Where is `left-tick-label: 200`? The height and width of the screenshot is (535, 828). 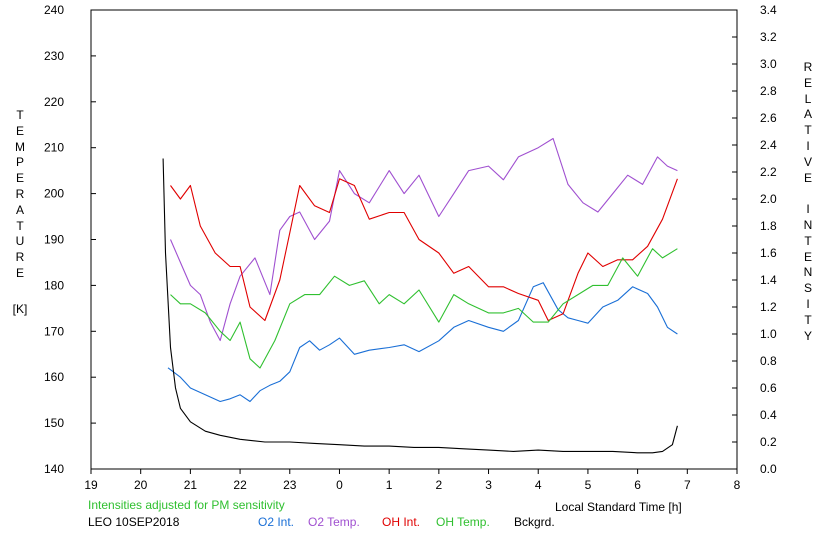
left-tick-label: 200 is located at coordinates (54, 194).